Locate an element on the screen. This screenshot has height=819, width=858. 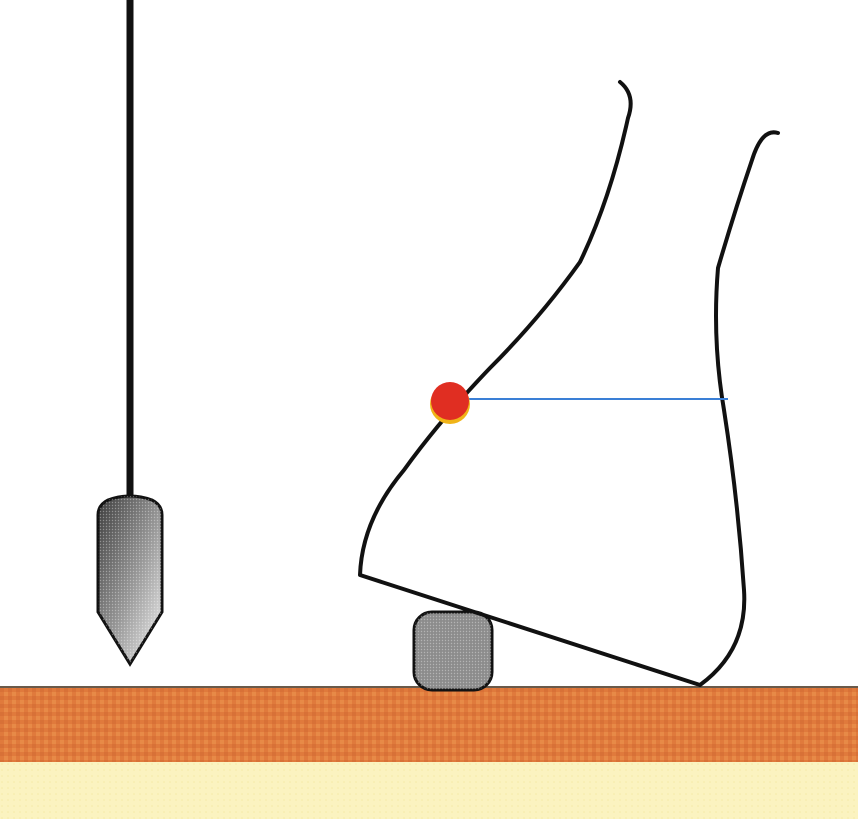
sand-layer is located at coordinates (429, 789).